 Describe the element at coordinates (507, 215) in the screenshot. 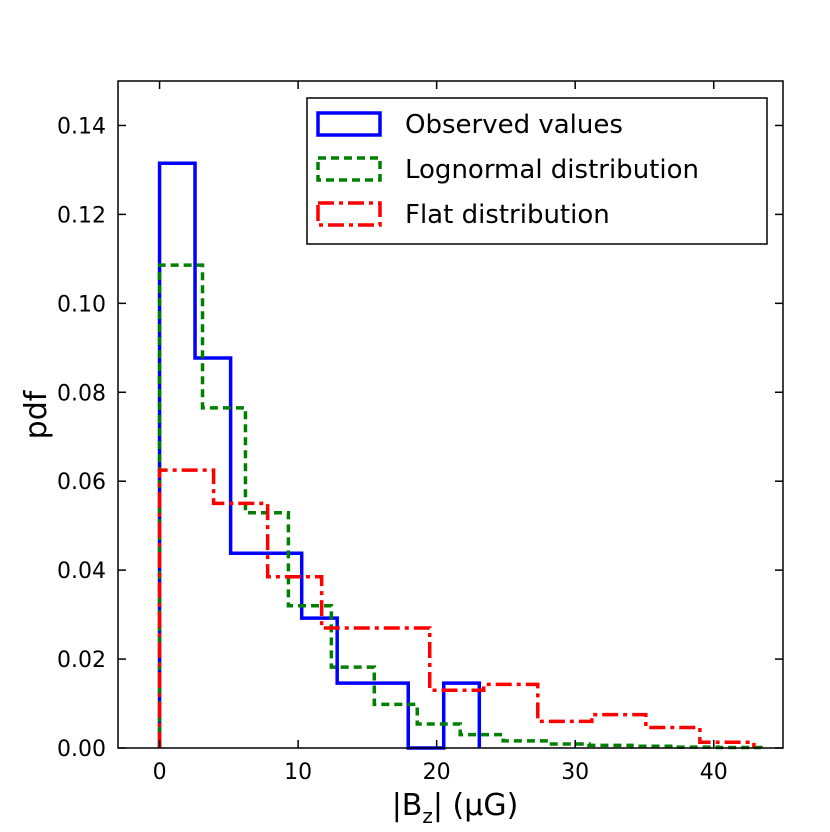

I see `legend-label: Flat distribution` at that location.